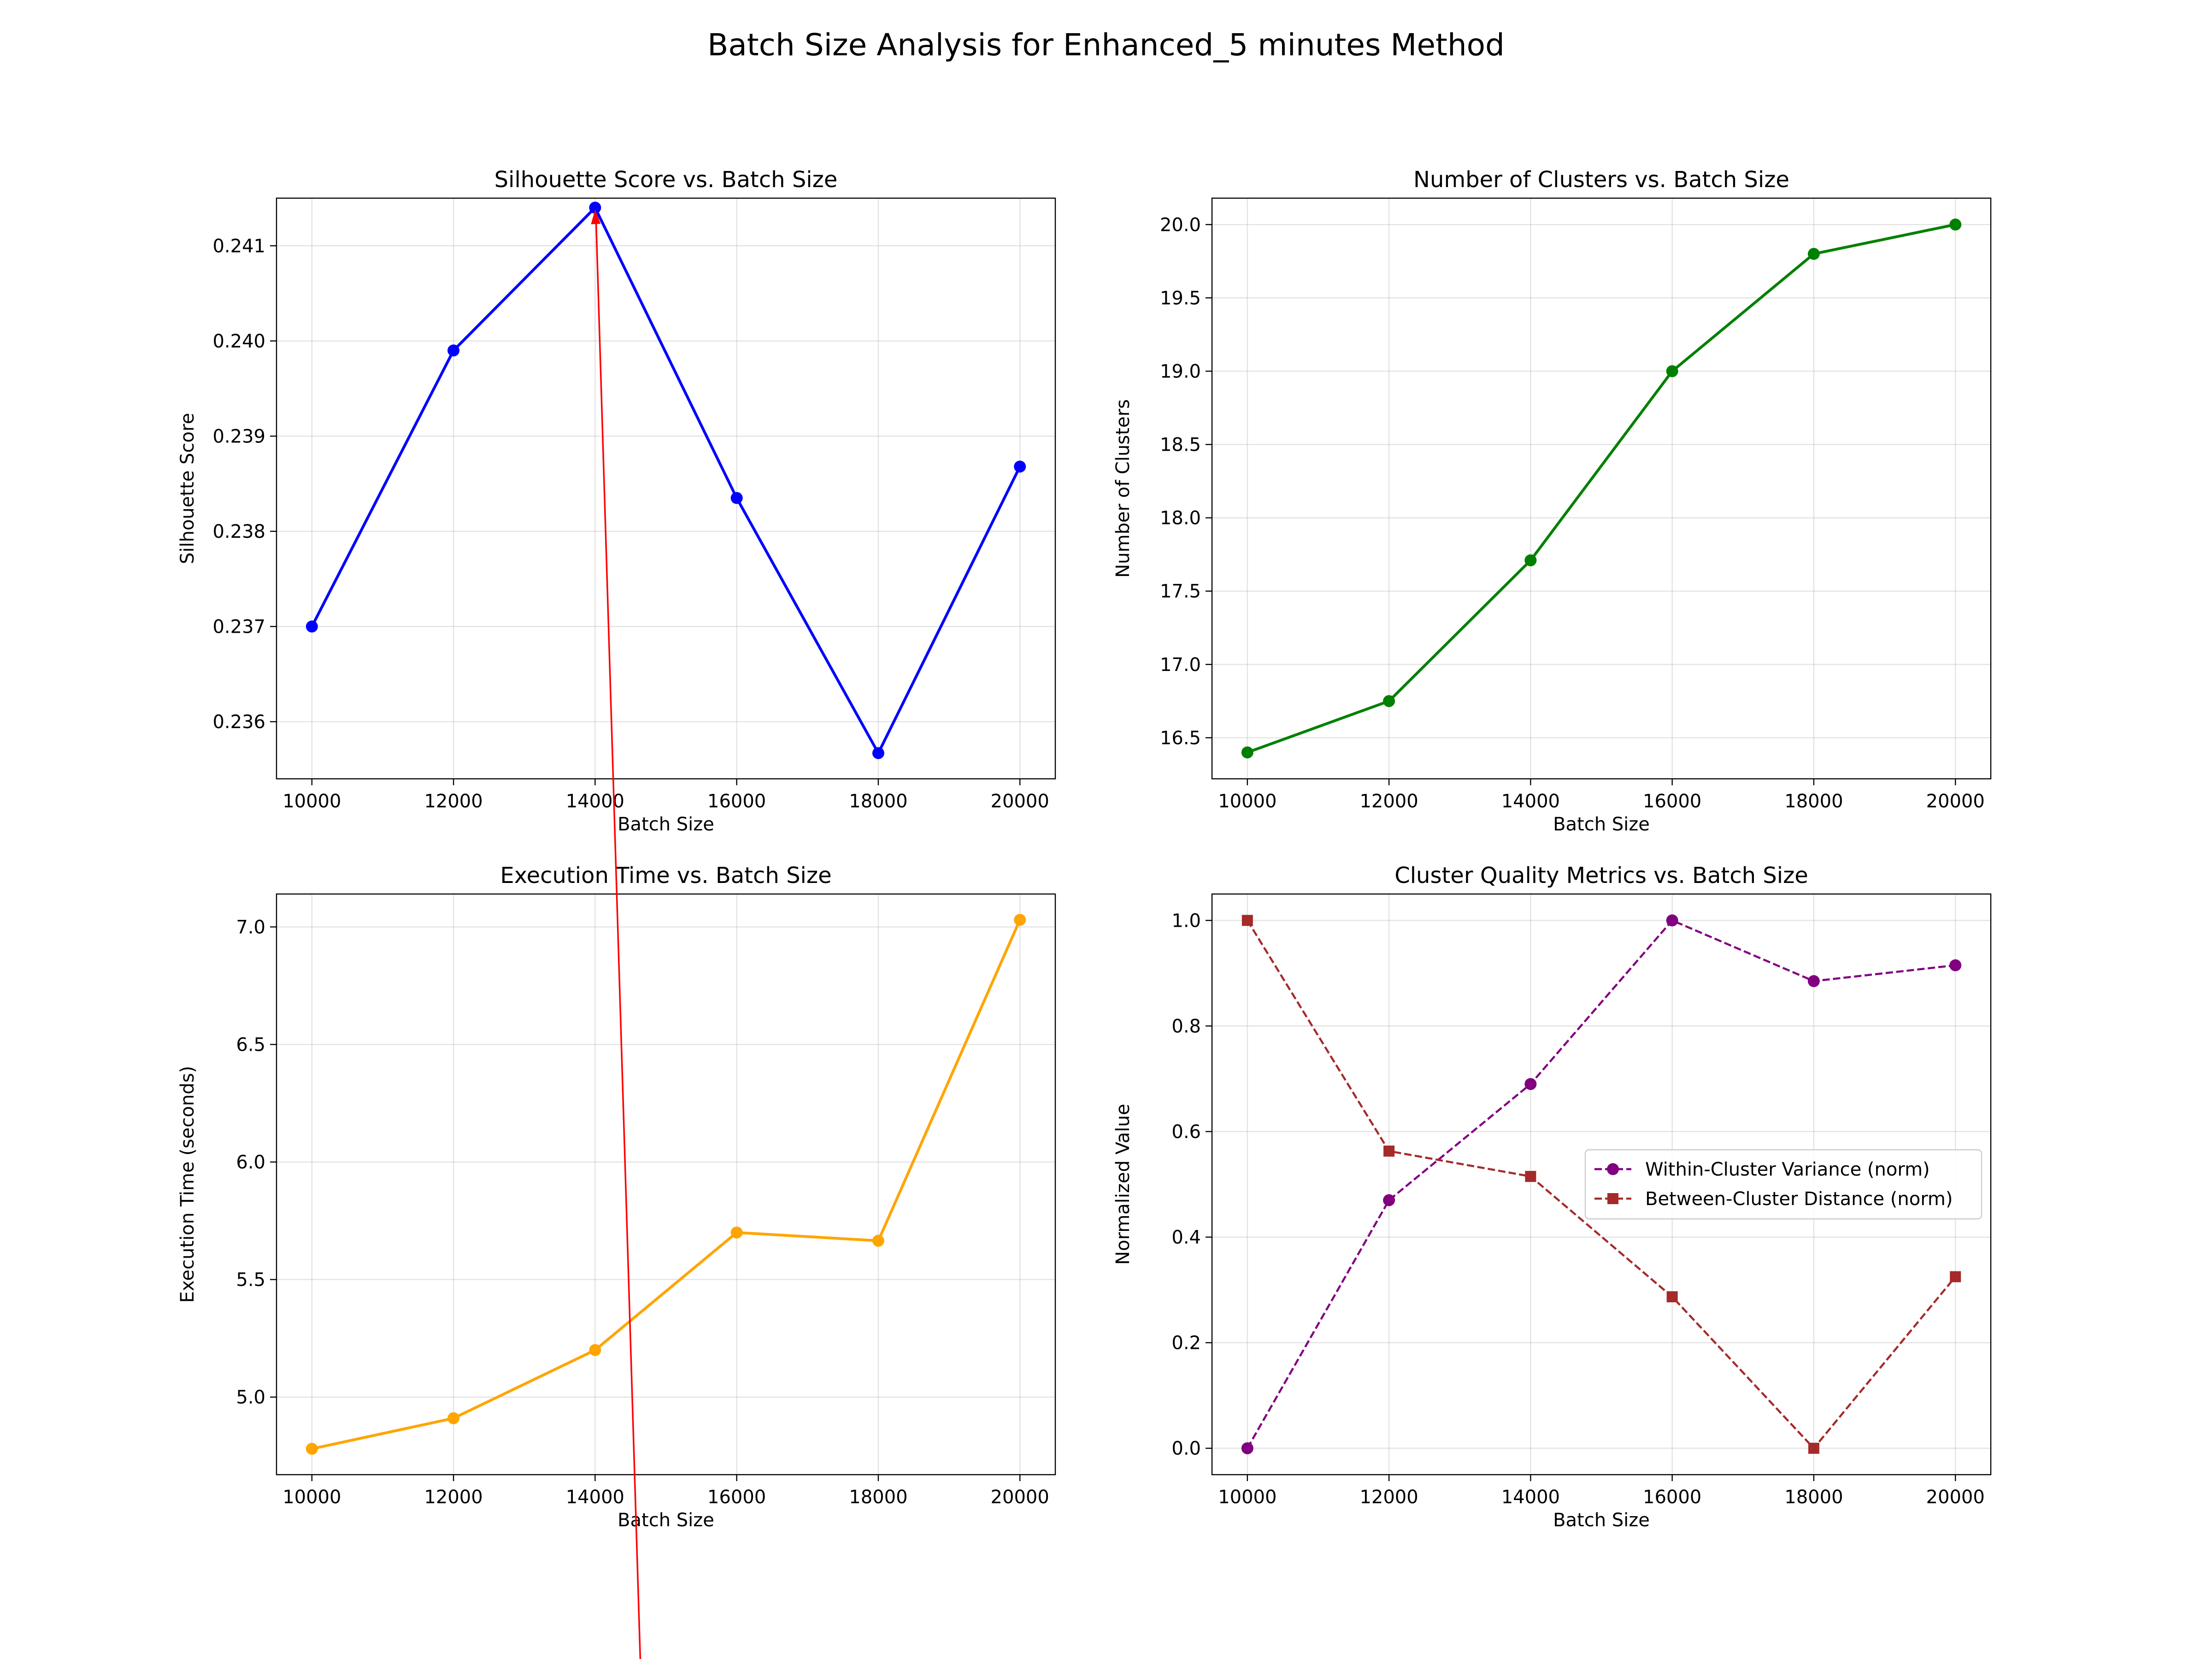 The height and width of the screenshot is (1659, 2212). Describe the element at coordinates (250, 1044) in the screenshot. I see `y-tick-label: 6.5` at that location.